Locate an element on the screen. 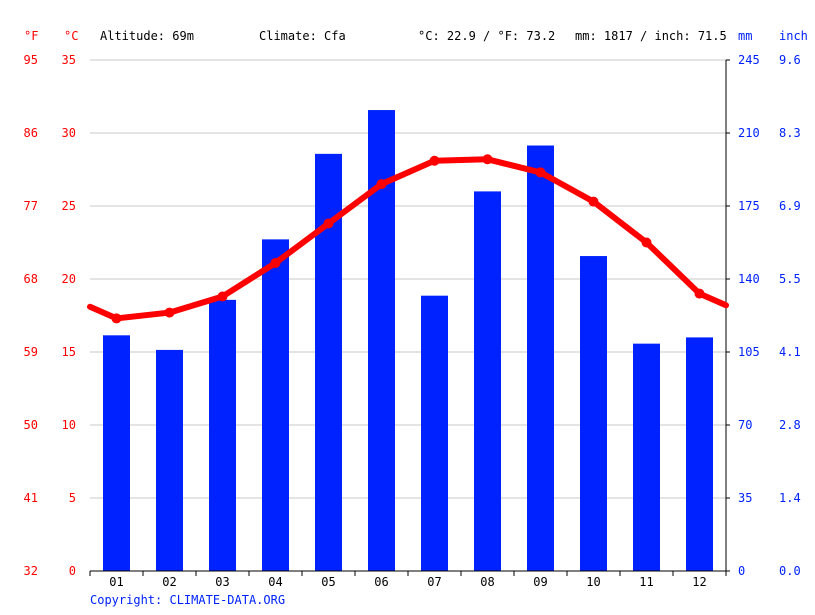 This screenshot has height=615, width=815. celsius-tick-label: 30 is located at coordinates (69, 133).